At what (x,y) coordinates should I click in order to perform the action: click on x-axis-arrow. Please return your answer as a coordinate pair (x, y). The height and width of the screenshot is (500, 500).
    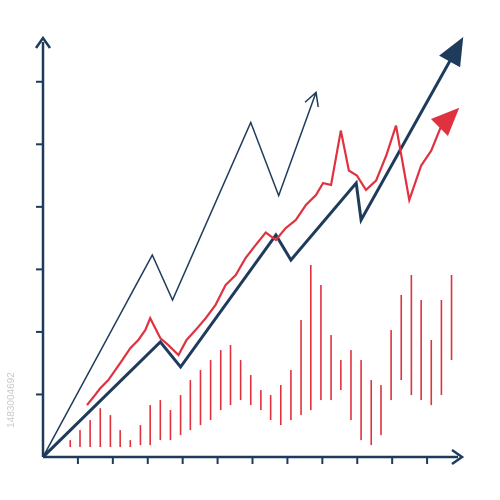
    Looking at the image, I should click on (458, 457).